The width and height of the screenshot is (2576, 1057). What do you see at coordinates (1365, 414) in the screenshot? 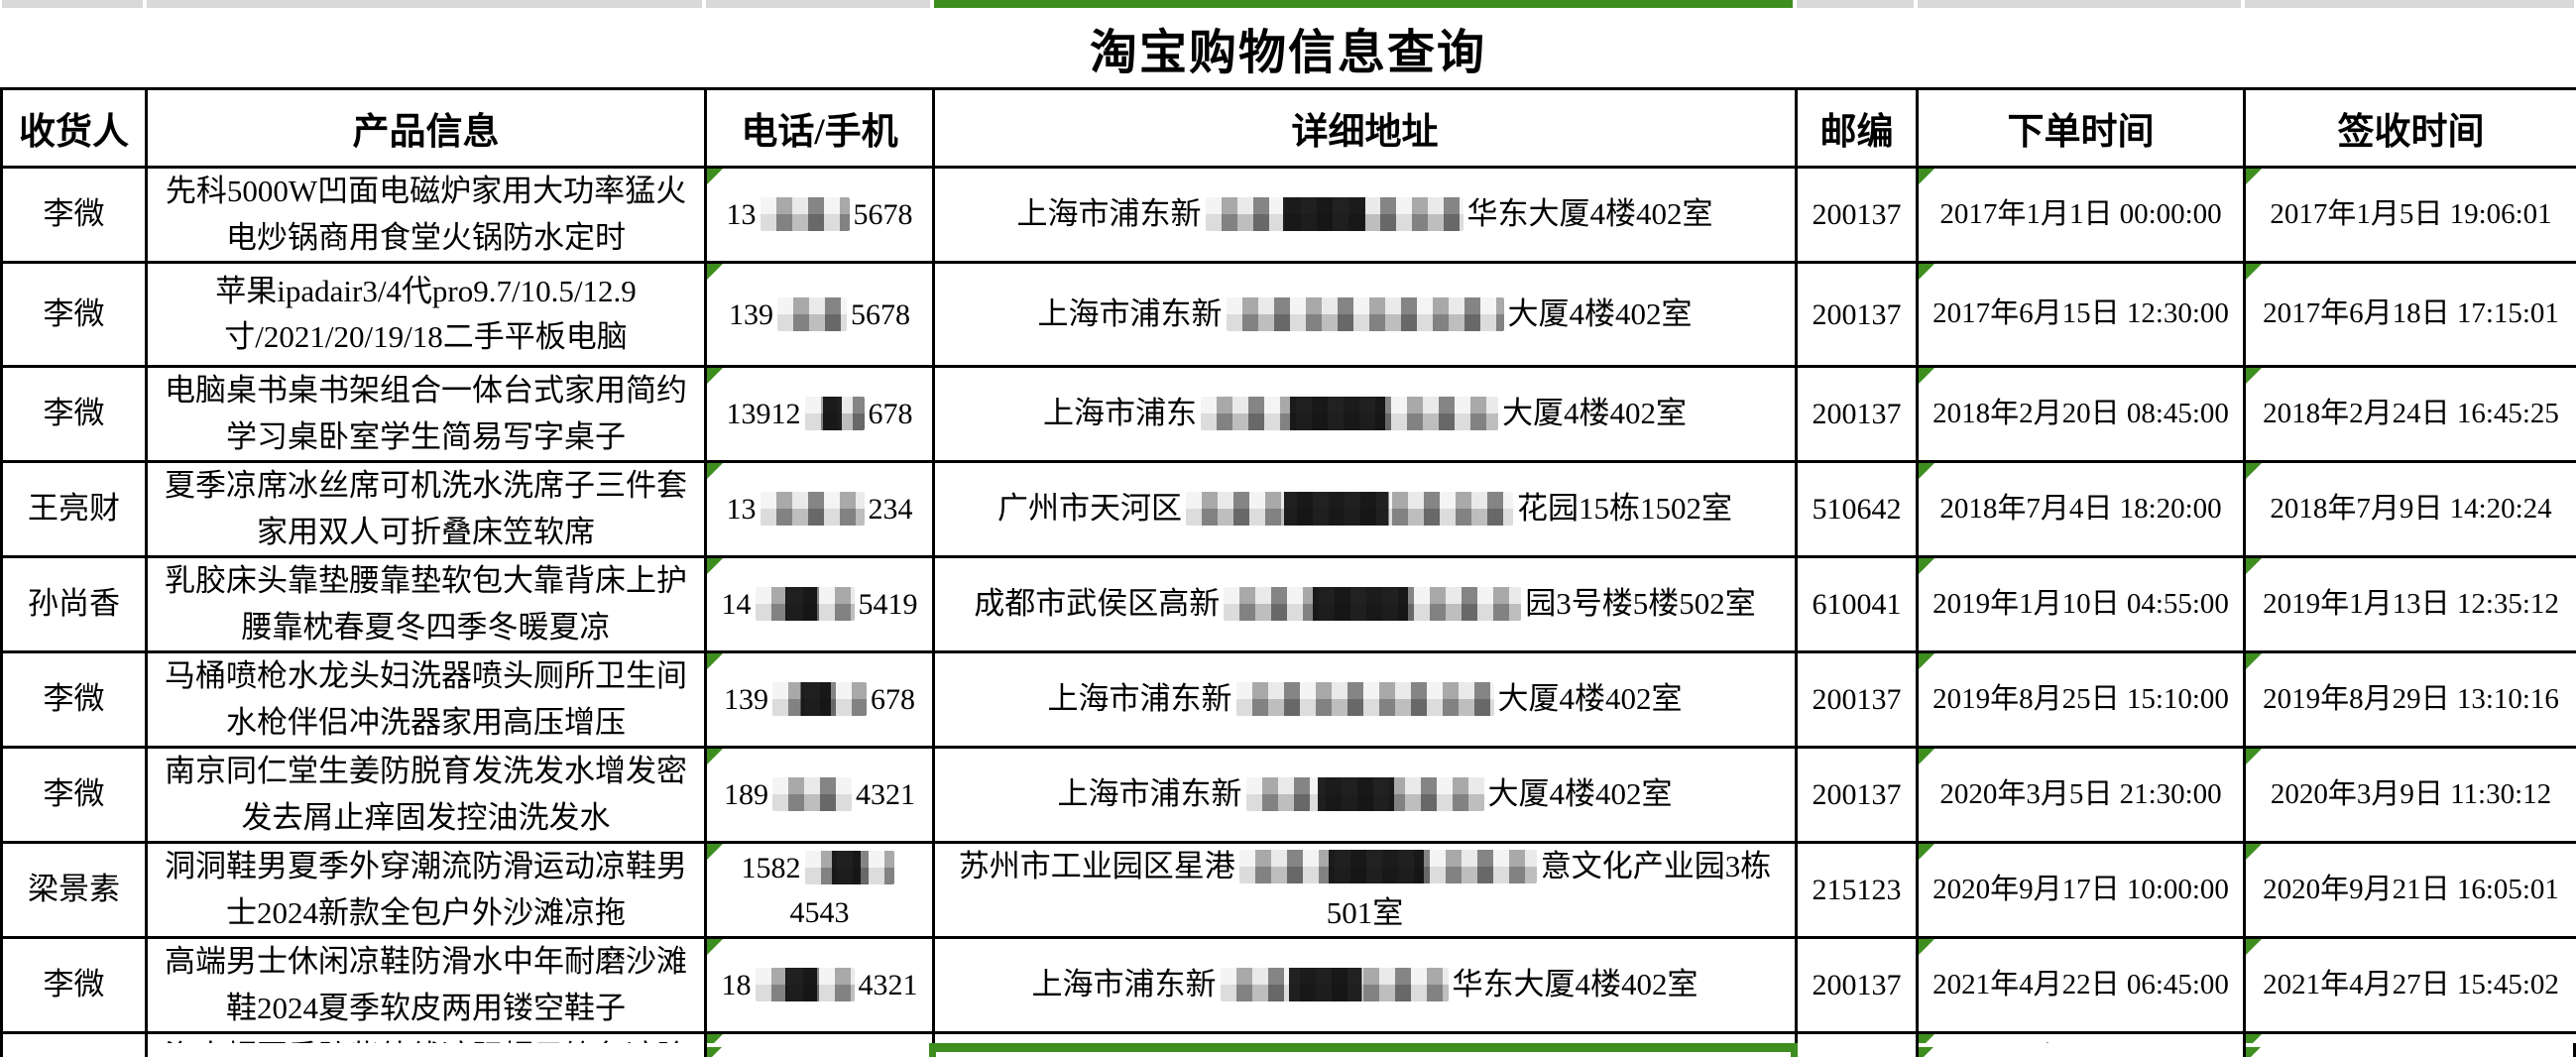
I see `address-cell: 上海市浦东 大厦4楼402室` at bounding box center [1365, 414].